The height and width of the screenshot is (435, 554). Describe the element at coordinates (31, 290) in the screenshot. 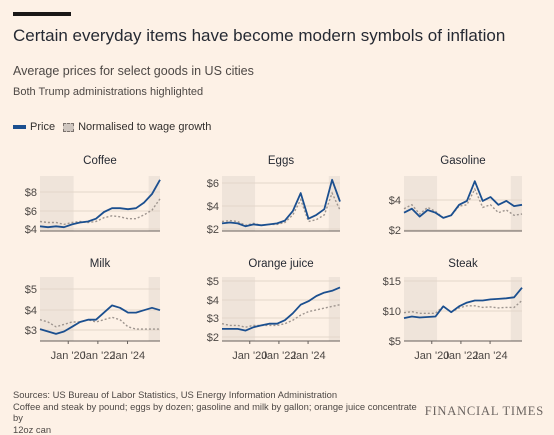

I see `milk-y-tick-label: $5` at that location.